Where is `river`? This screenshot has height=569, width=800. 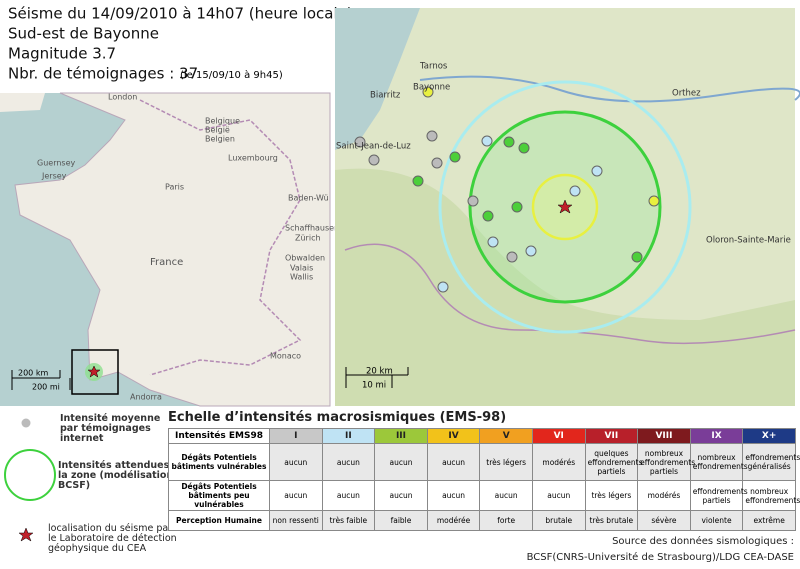 river is located at coordinates (609, 89).